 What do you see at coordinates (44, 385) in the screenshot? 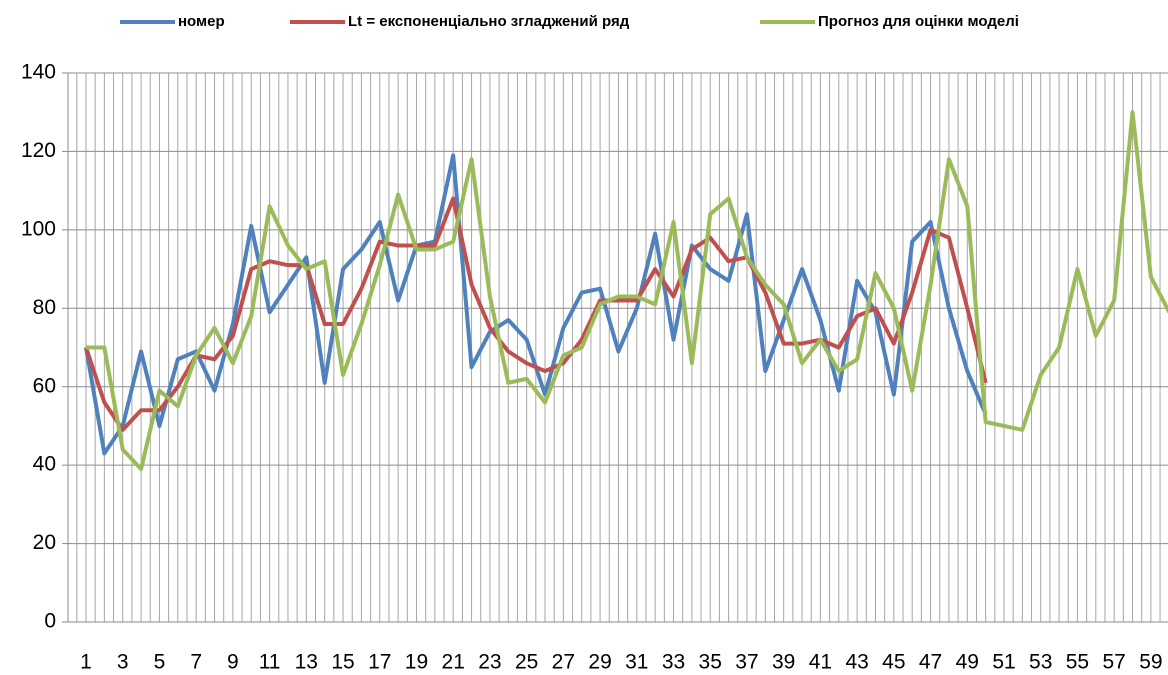
I see `y-tick-label: 60` at bounding box center [44, 385].